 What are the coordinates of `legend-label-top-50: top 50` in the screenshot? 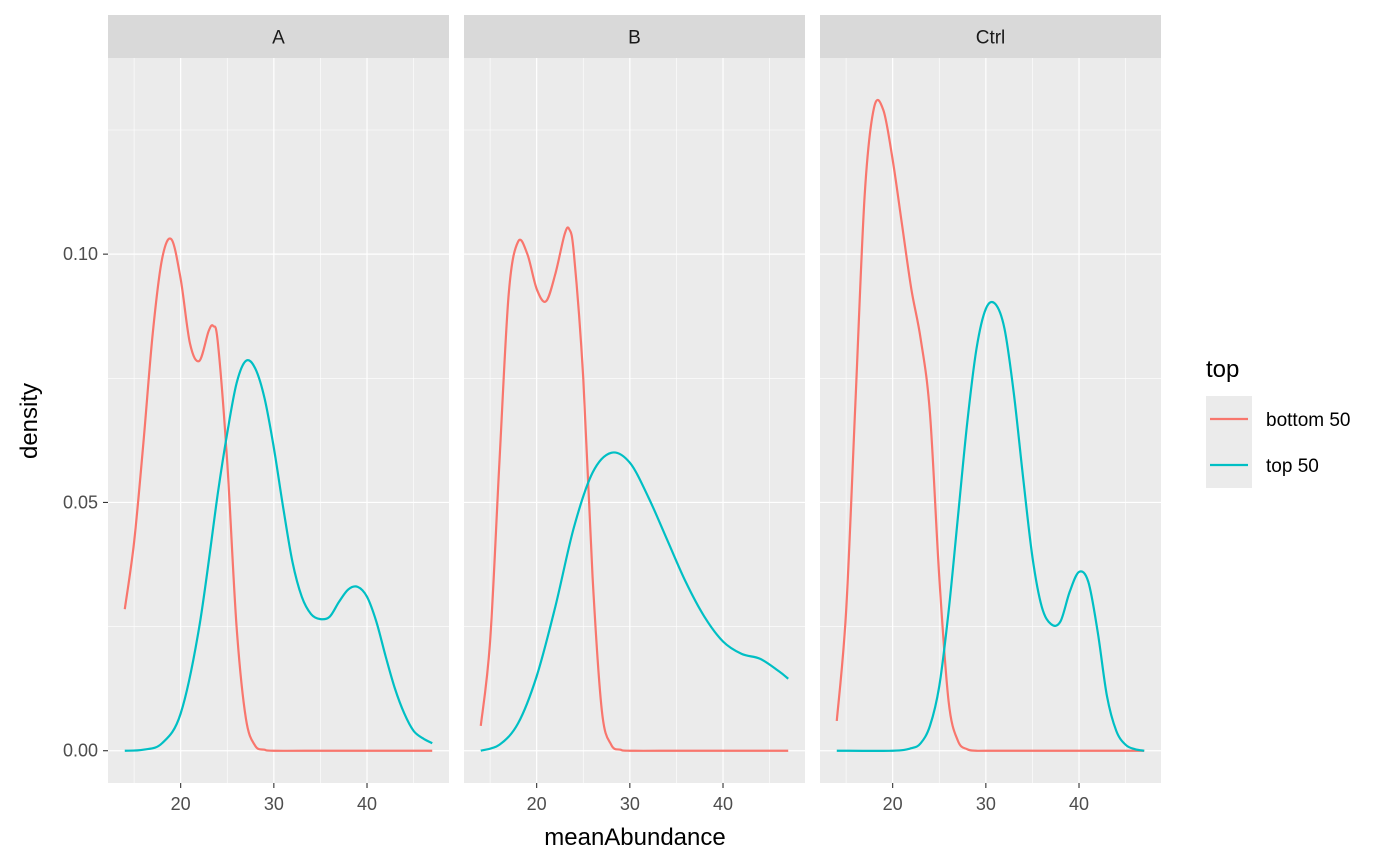 It's located at (1292, 466).